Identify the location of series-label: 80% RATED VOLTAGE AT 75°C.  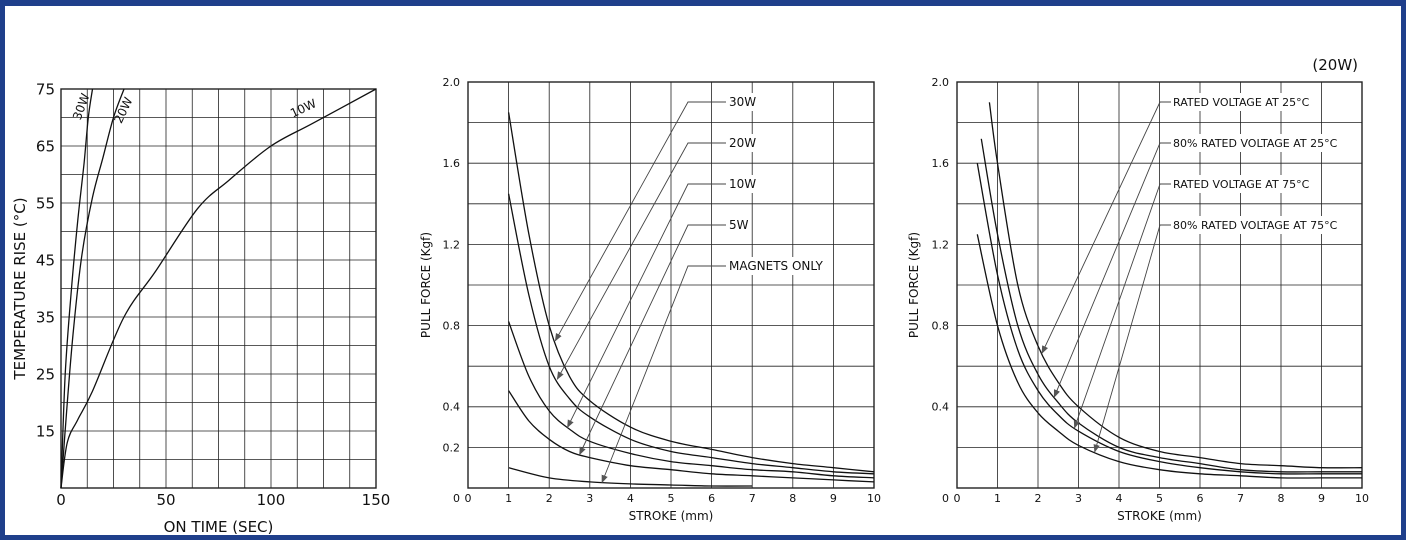
(1255, 225).